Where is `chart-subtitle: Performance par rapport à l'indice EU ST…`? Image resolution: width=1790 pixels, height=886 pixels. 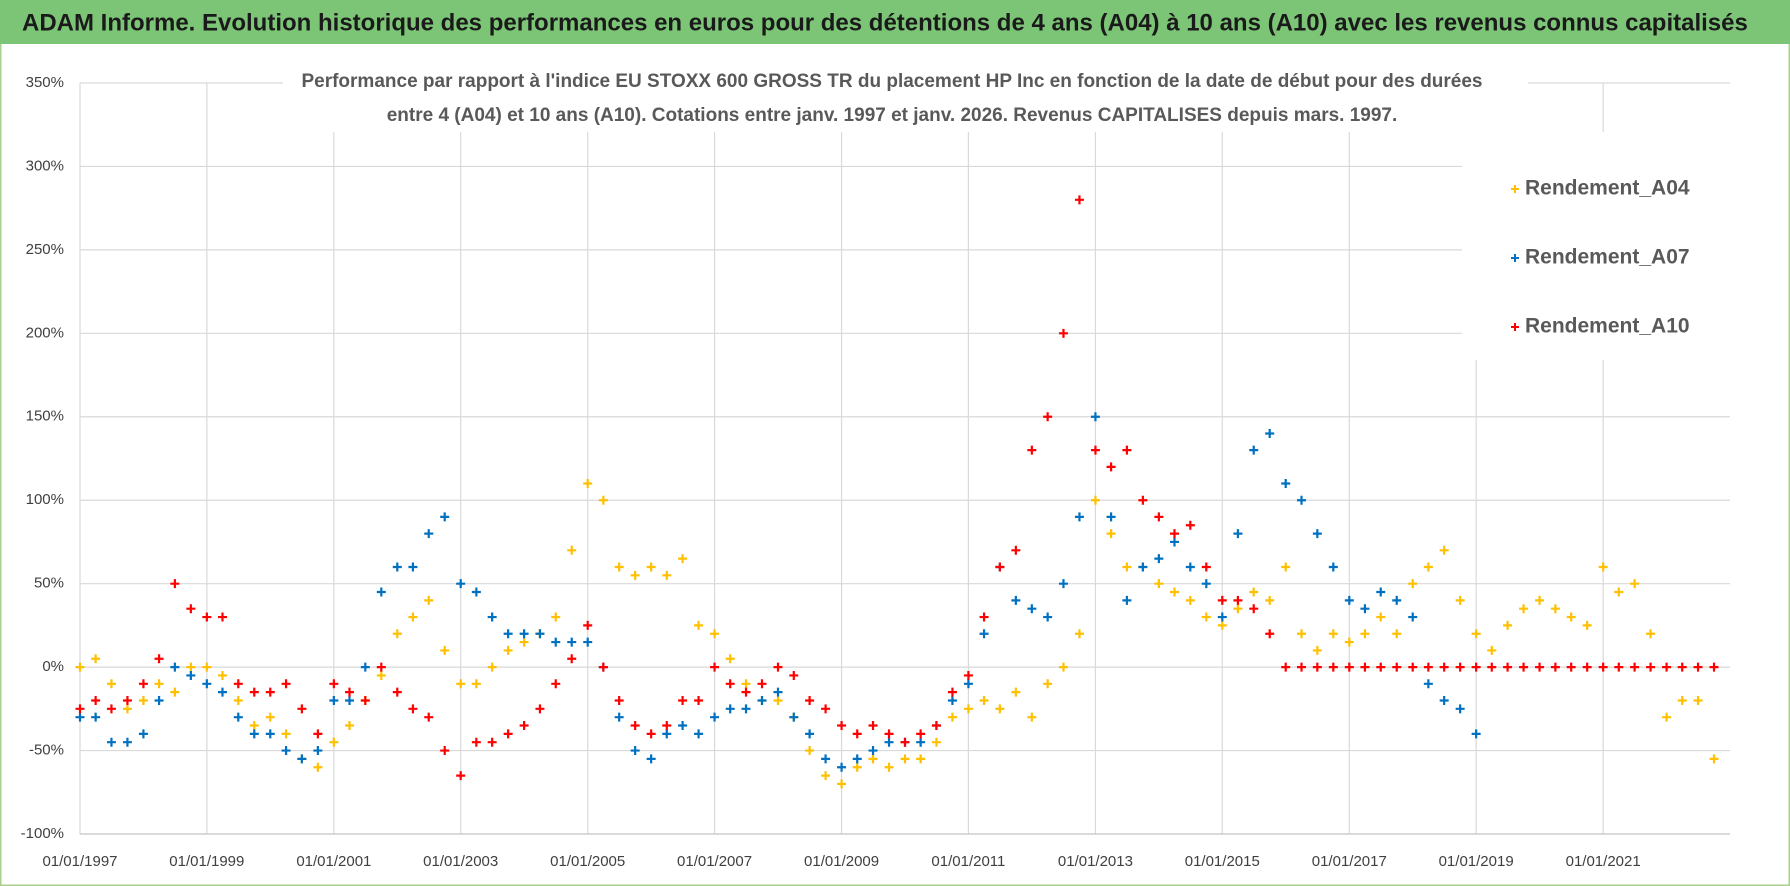
chart-subtitle: Performance par rapport à l'indice EU ST… is located at coordinates (891, 81).